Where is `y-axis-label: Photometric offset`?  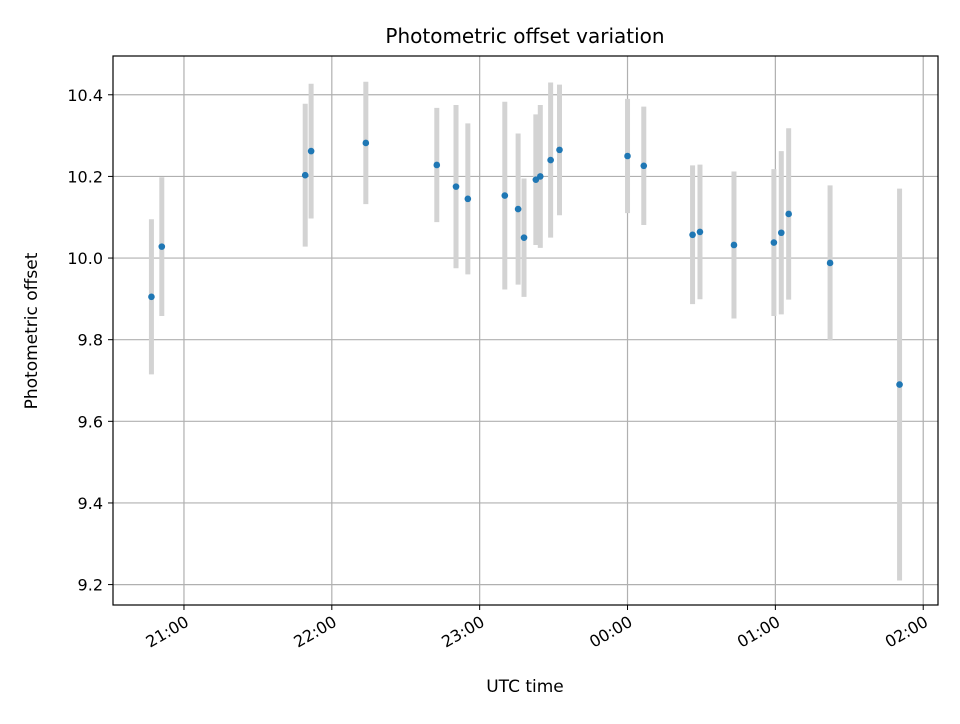
y-axis-label: Photometric offset is located at coordinates (32, 330).